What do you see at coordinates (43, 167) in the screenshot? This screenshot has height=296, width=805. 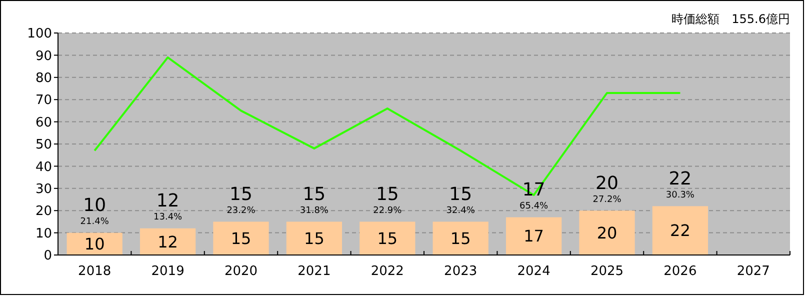 I see `y-tick-label: 40` at bounding box center [43, 167].